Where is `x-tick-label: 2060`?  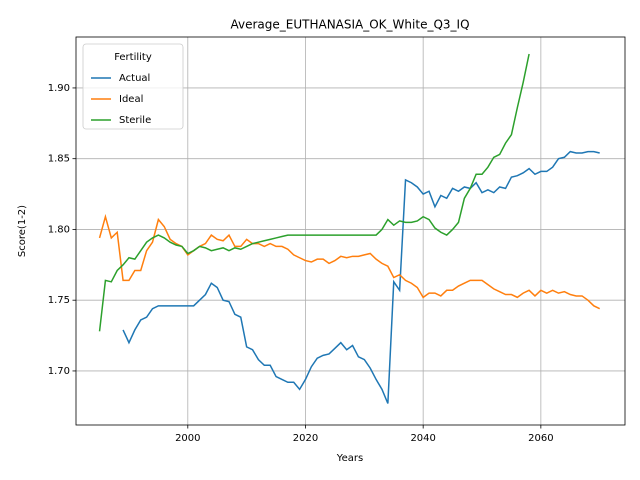 x-tick-label: 2060 is located at coordinates (540, 438).